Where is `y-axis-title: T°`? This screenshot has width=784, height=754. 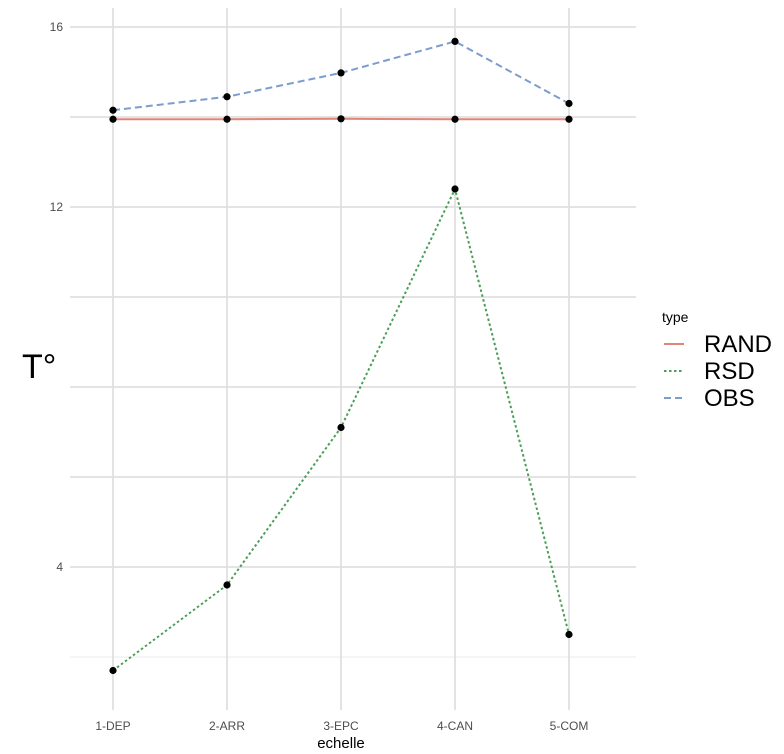 y-axis-title: T° is located at coordinates (39, 367).